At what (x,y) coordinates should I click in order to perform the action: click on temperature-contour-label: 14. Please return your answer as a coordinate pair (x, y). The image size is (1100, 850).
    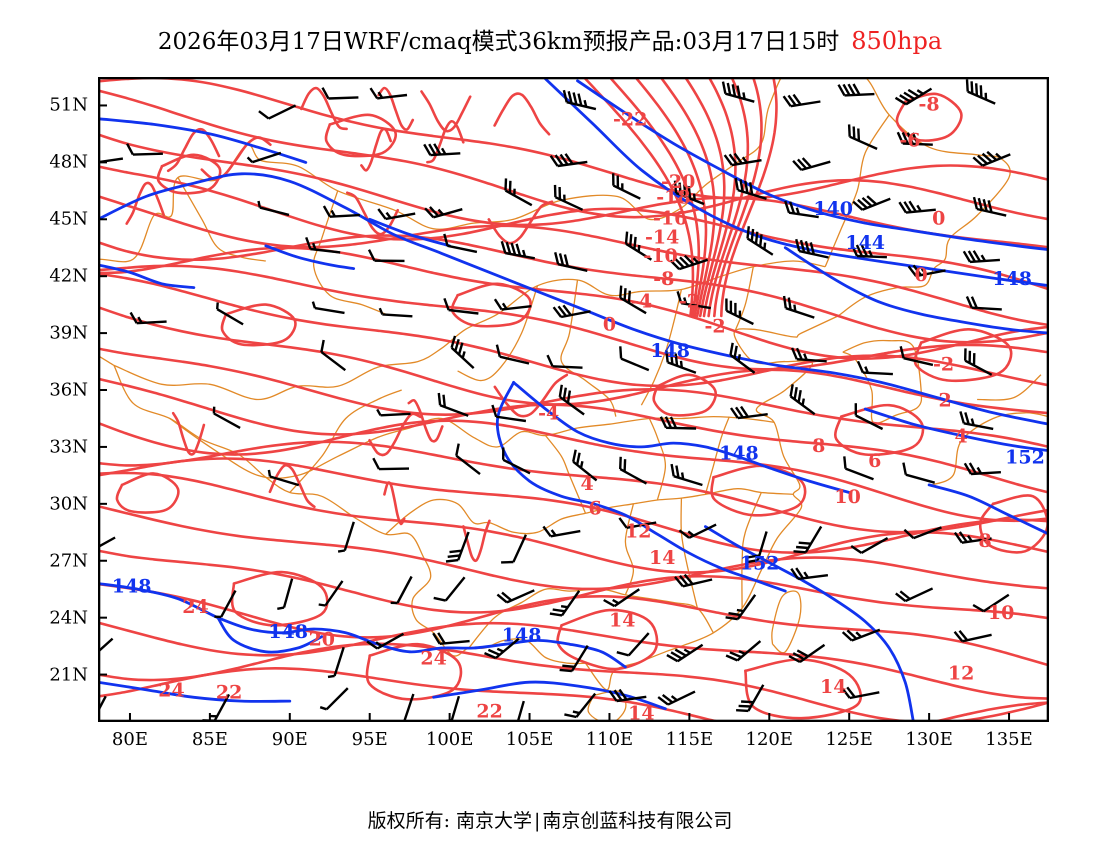
    Looking at the image, I should click on (833, 687).